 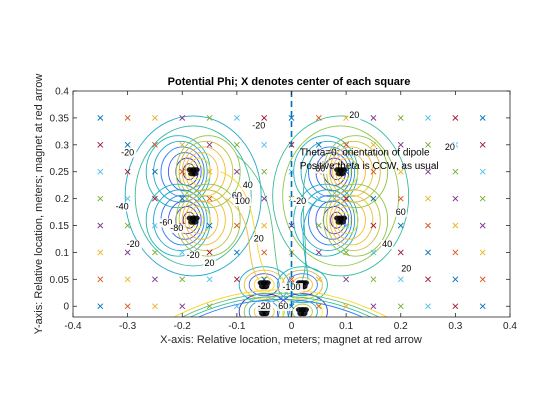 I want to click on svg-text: -100, so click(x=291, y=287).